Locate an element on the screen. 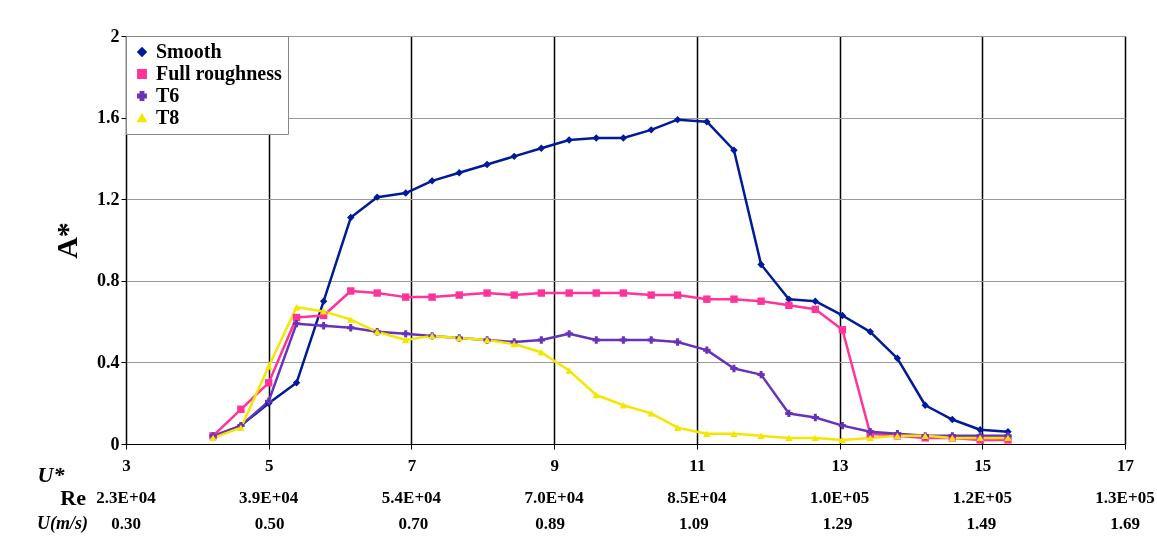 This screenshot has width=1157, height=544. x-tick-label: 9 is located at coordinates (554, 465).